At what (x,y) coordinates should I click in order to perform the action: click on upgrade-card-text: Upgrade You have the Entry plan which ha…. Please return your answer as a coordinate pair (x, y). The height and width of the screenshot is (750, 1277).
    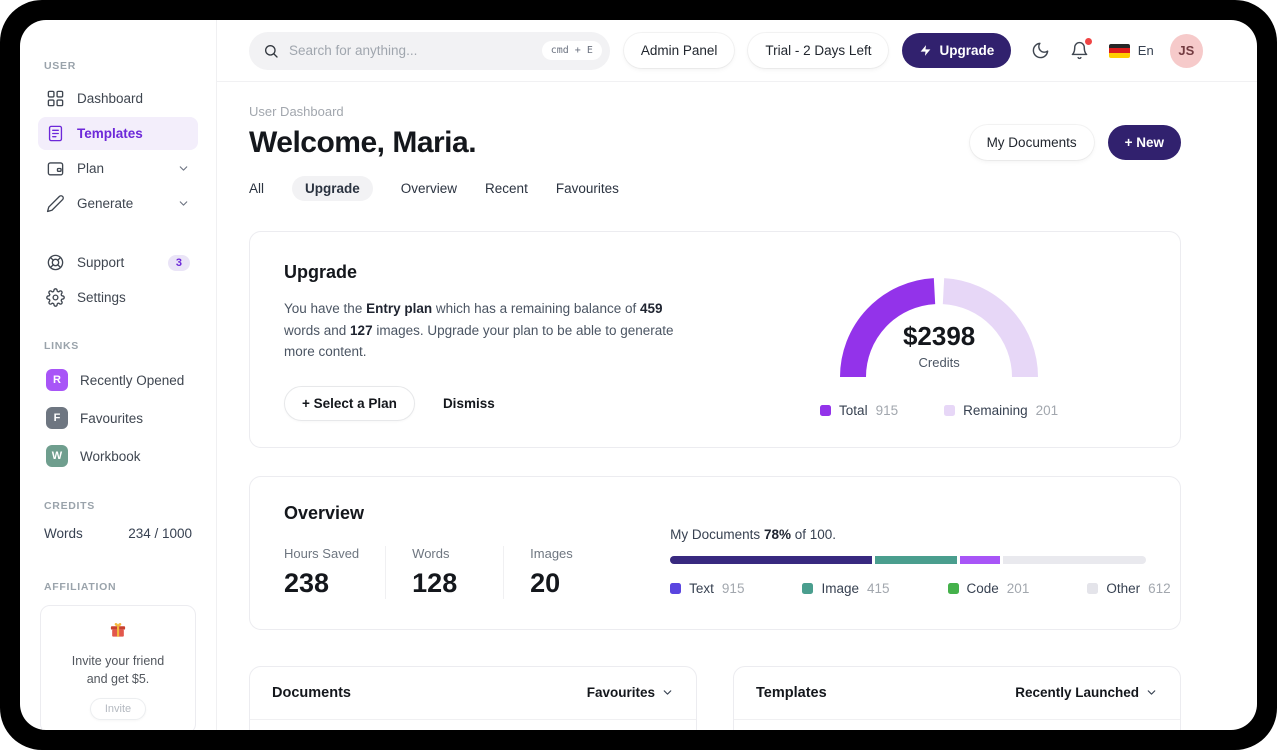
    Looking at the image, I should click on (508, 341).